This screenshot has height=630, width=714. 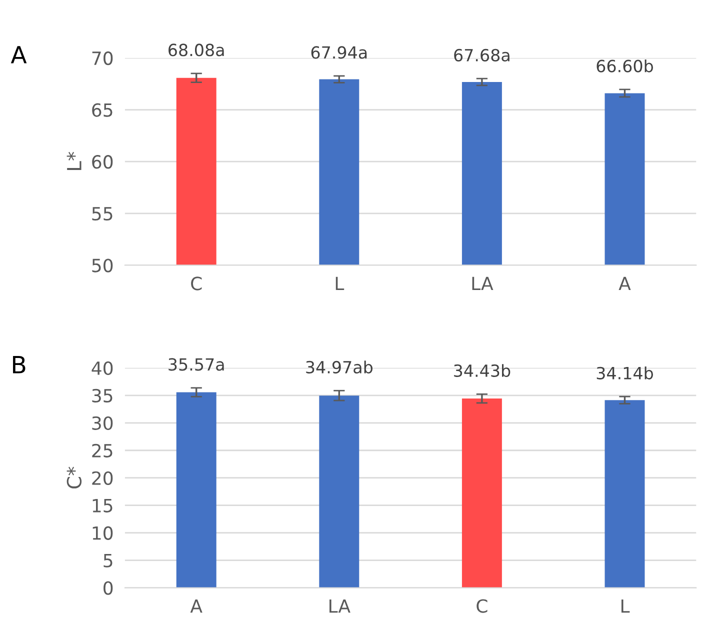 What do you see at coordinates (102, 533) in the screenshot?
I see `y-tick-label: 10` at bounding box center [102, 533].